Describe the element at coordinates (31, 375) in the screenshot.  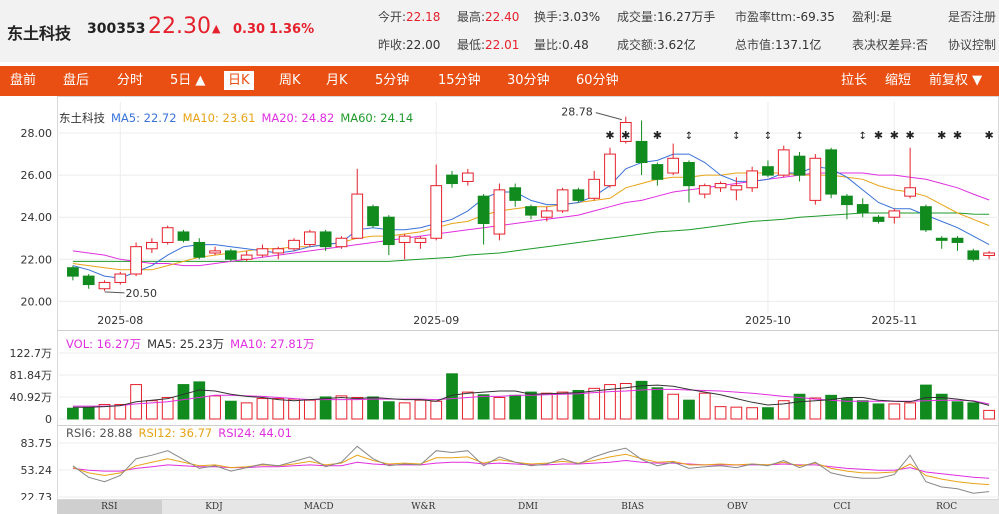
I see `volume-tick-label: 81.84万` at that location.